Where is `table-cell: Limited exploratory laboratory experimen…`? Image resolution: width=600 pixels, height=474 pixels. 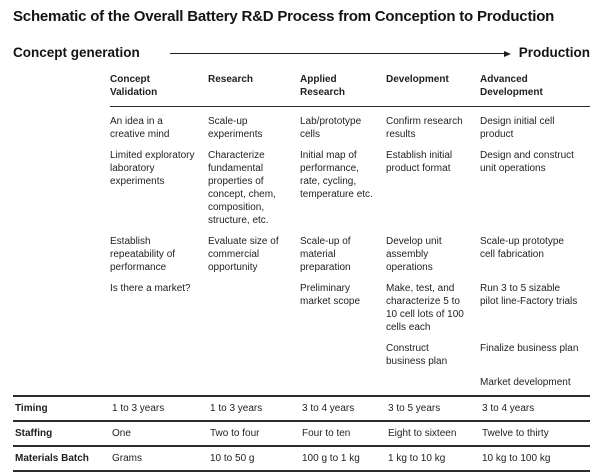
table-cell: Limited exploratory laboratory experimen… is located at coordinates (152, 168).